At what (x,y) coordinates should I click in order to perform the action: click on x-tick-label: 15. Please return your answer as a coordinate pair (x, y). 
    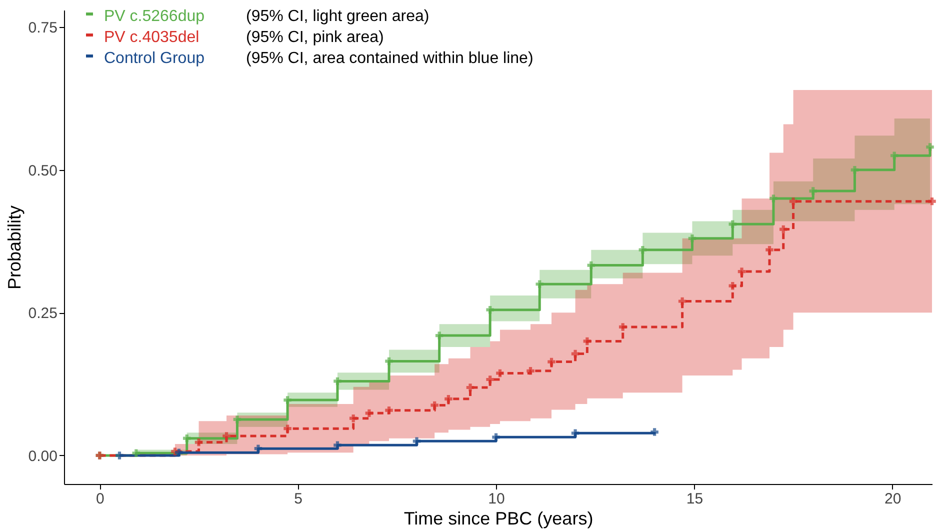
    Looking at the image, I should click on (695, 499).